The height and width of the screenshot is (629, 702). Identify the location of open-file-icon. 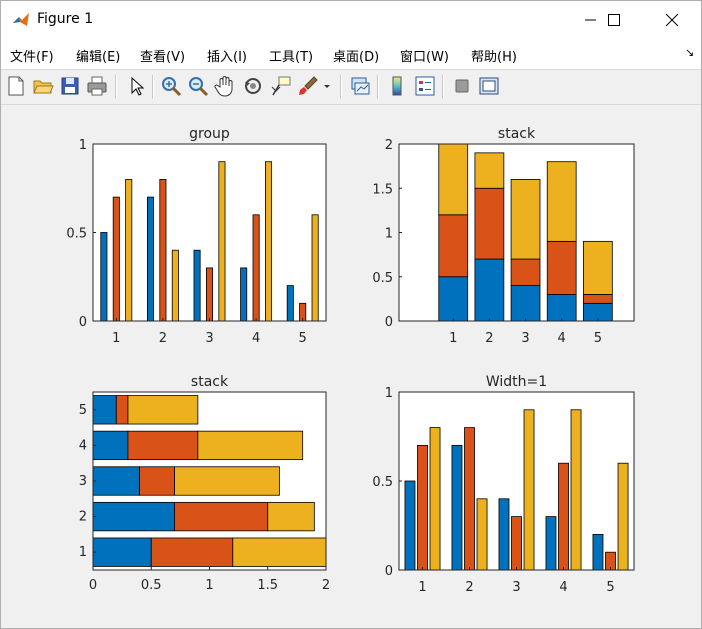
(43, 86).